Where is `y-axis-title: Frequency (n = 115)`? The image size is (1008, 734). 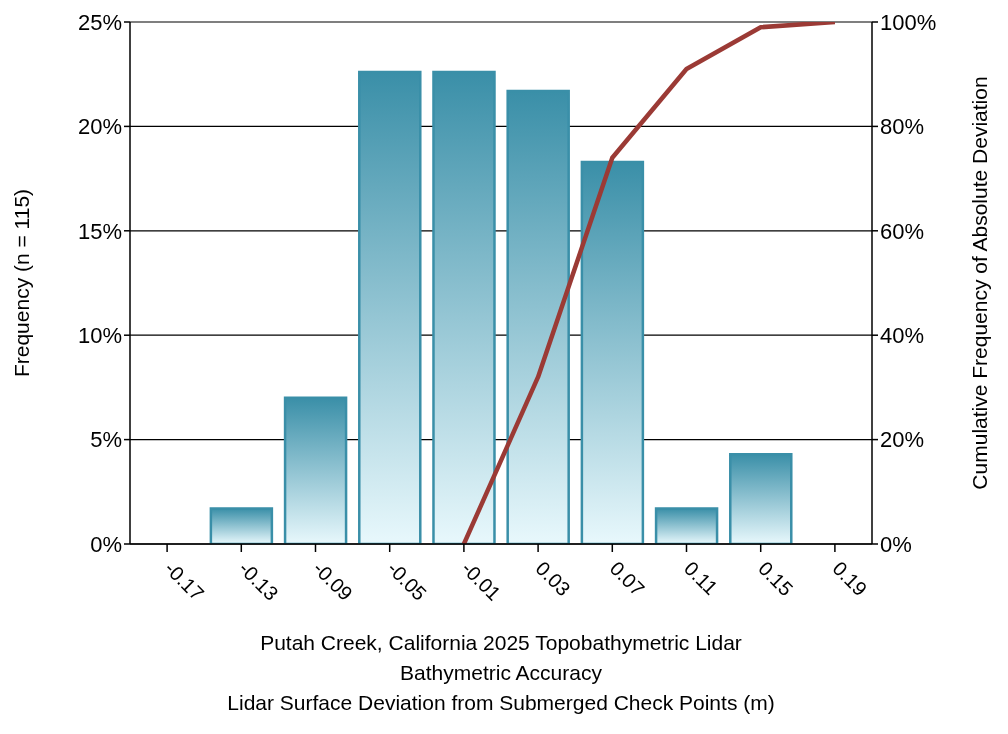 y-axis-title: Frequency (n = 115) is located at coordinates (22, 283).